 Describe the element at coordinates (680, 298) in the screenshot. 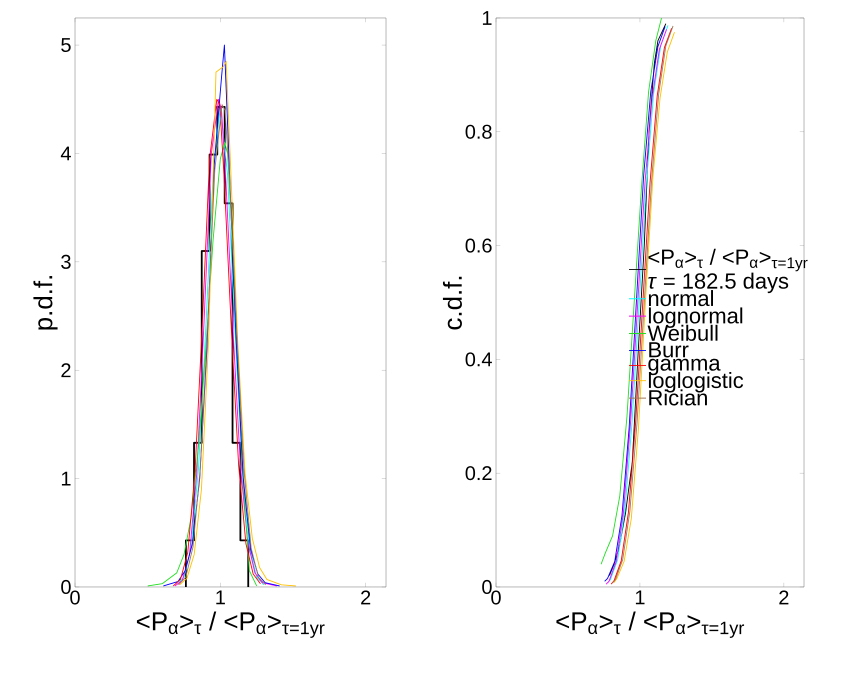

I see `legend-label: normal` at that location.